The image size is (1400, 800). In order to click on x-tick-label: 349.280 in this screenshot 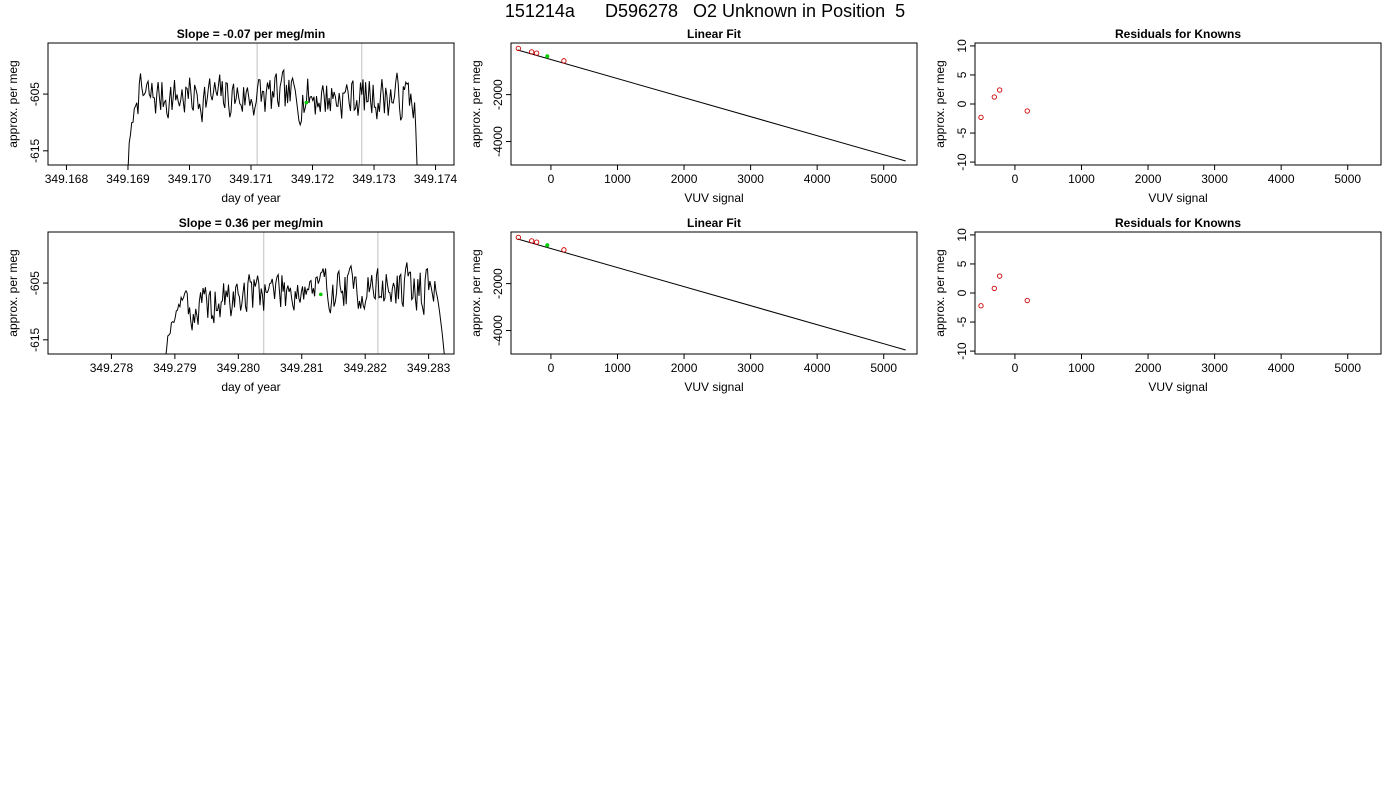, I will do `click(239, 368)`.